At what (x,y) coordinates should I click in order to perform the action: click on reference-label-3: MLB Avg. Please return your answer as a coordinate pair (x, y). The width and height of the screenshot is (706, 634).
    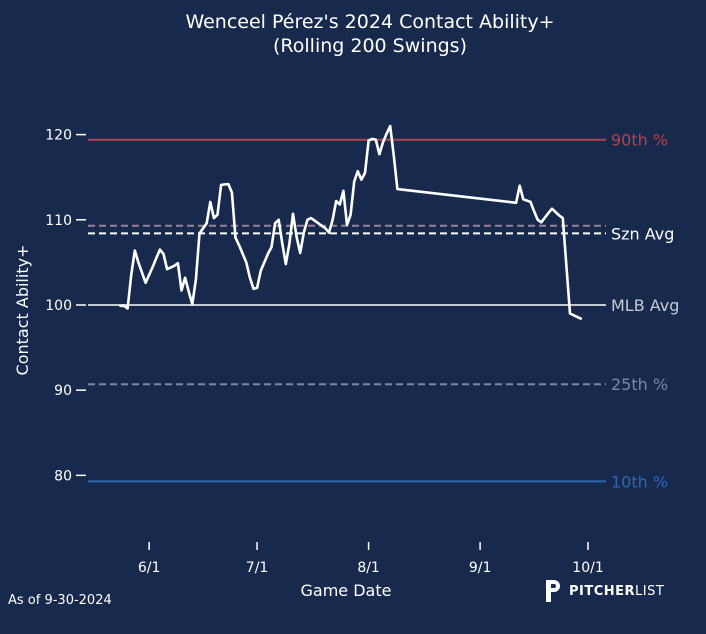
    Looking at the image, I should click on (645, 305).